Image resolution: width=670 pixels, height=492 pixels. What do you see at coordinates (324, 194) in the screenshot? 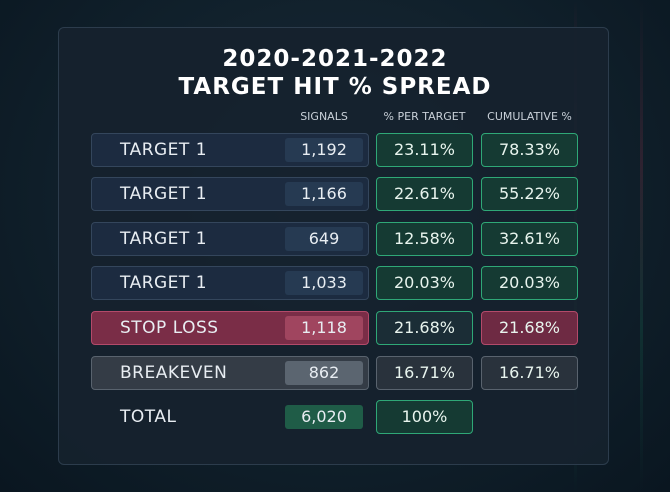
I see `signals-value: 1,166` at bounding box center [324, 194].